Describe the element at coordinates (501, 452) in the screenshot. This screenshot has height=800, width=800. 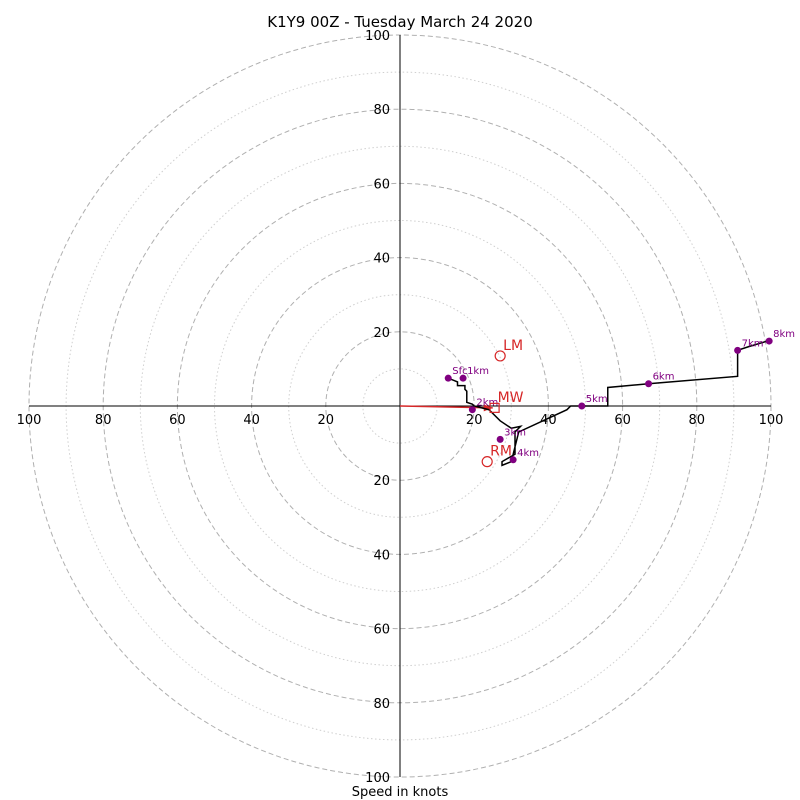
I see `storm-motion-label: RM` at that location.